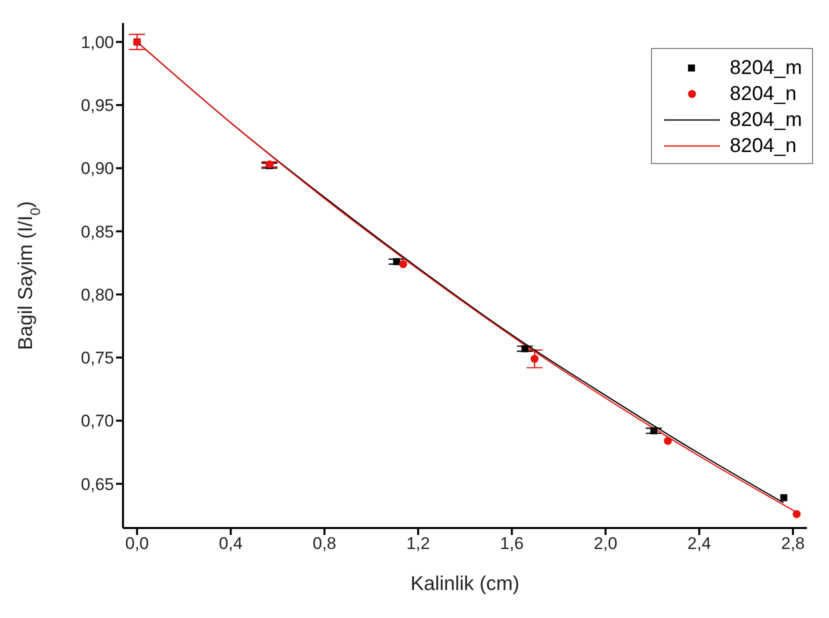 This screenshot has height=618, width=829. I want to click on x-axis-title: Kalinlik (cm), so click(465, 584).